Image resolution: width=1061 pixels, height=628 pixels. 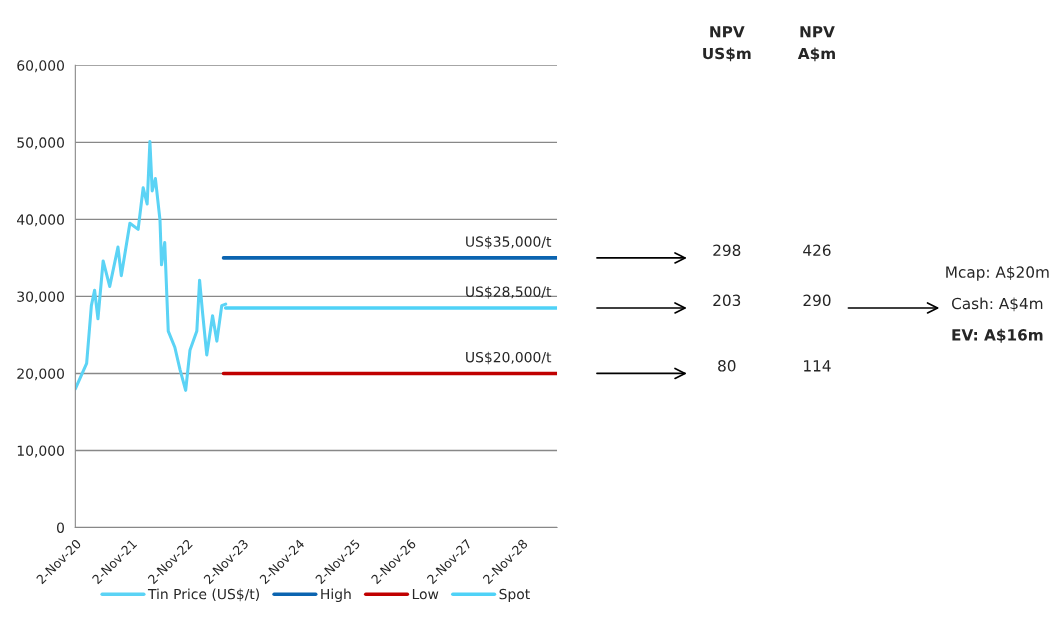 I want to click on text: 298, so click(x=727, y=250).